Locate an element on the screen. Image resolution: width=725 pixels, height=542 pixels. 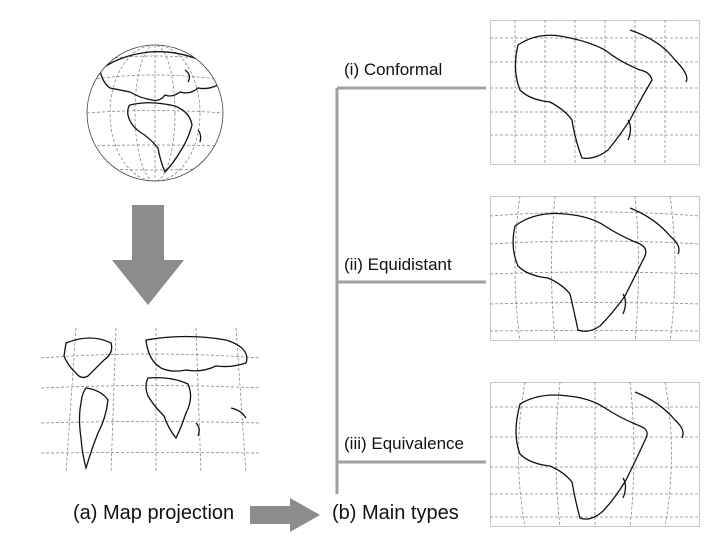
right-arrow-icon is located at coordinates (285, 515).